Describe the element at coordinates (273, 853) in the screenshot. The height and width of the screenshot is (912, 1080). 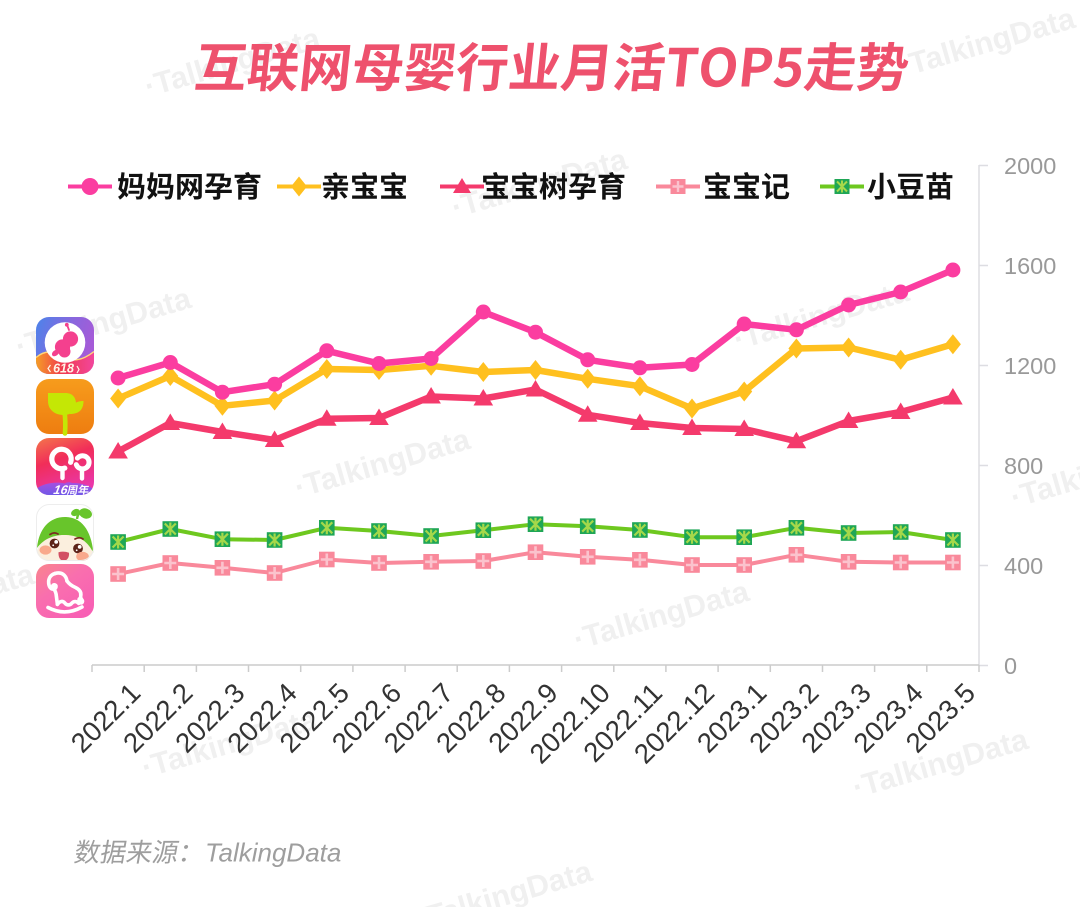
I see `svg-text: TalkingData` at that location.